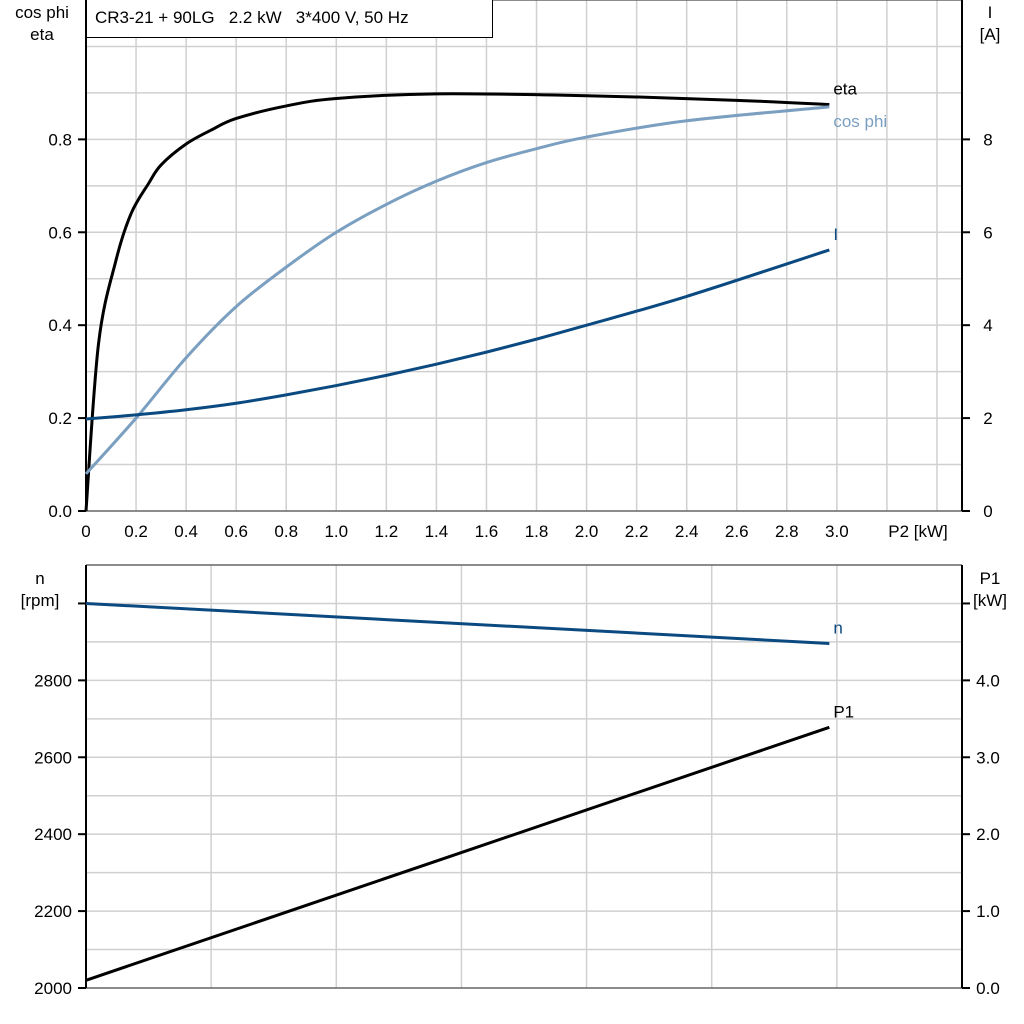 This screenshot has width=1024, height=1024. What do you see at coordinates (918, 531) in the screenshot?
I see `x-axis-label: P2 [kW]` at bounding box center [918, 531].